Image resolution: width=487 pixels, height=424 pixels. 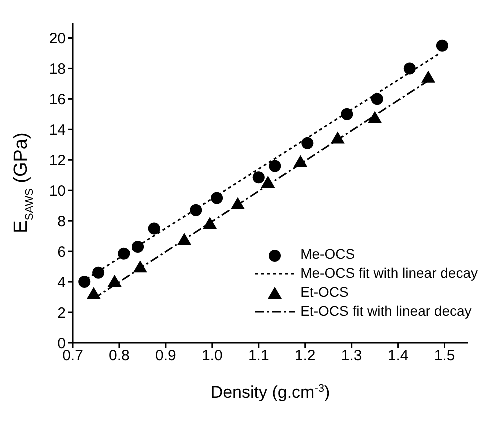 What do you see at coordinates (270, 392) in the screenshot?
I see `x-axis-title: Density (g.cm$^{-3}$)` at bounding box center [270, 392].